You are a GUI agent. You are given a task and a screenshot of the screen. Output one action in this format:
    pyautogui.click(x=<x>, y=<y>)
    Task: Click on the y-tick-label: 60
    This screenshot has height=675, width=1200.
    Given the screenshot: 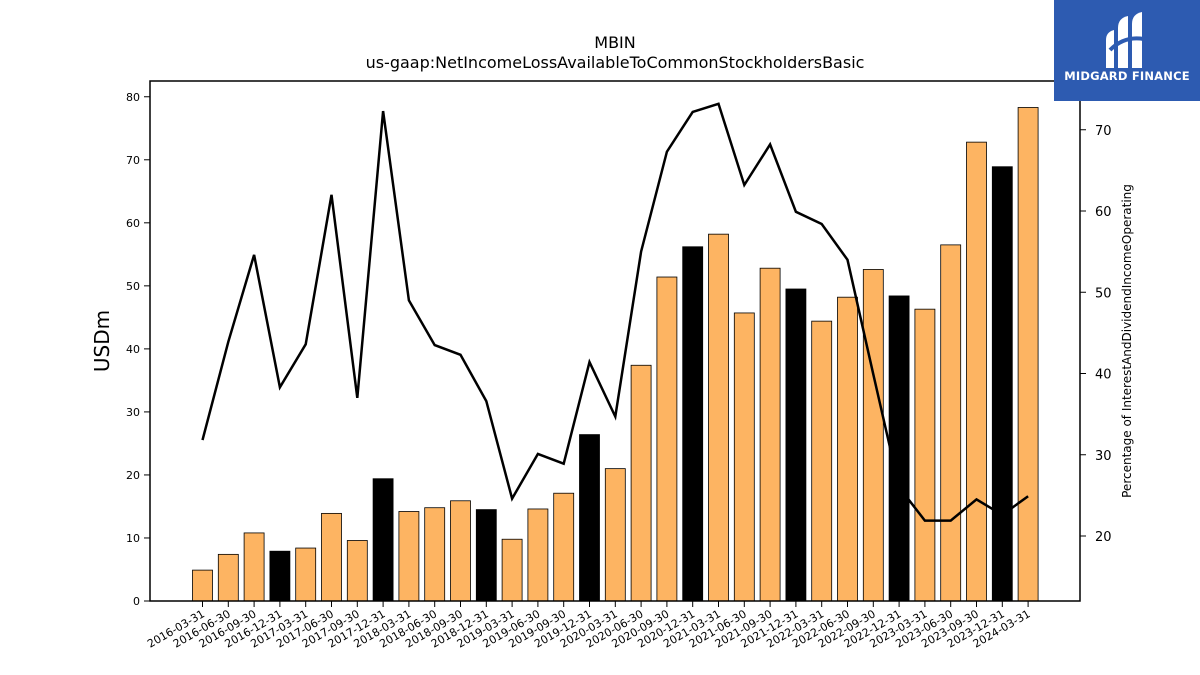 What is the action you would take?
    pyautogui.click(x=133, y=223)
    